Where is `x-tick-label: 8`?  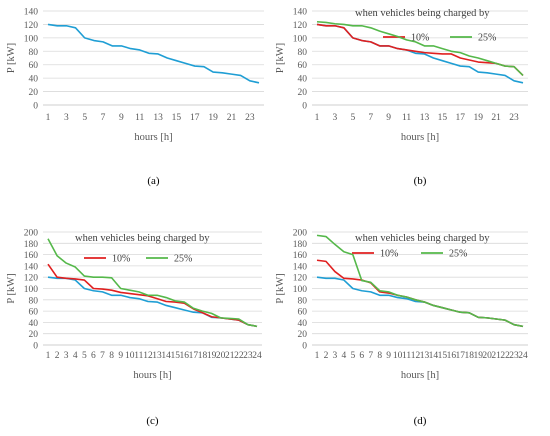
x-tick-label: 8 is located at coordinates (111, 356).